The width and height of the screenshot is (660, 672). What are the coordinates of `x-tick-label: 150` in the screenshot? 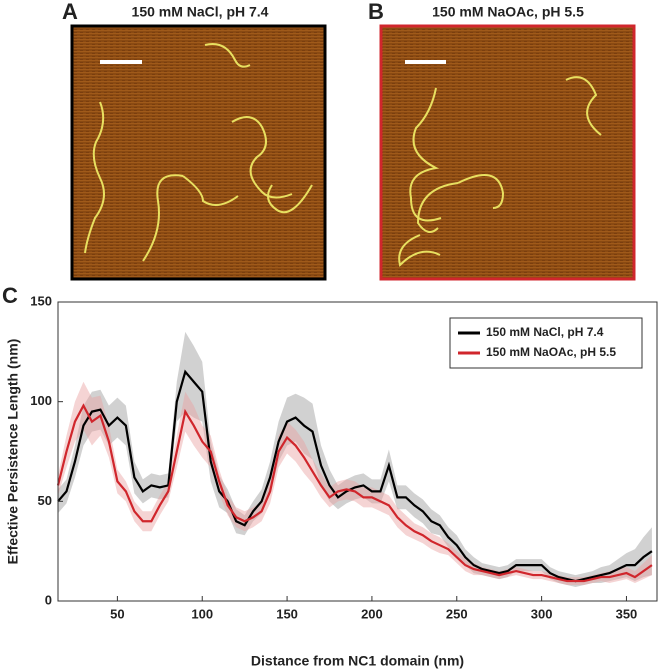 It's located at (287, 613).